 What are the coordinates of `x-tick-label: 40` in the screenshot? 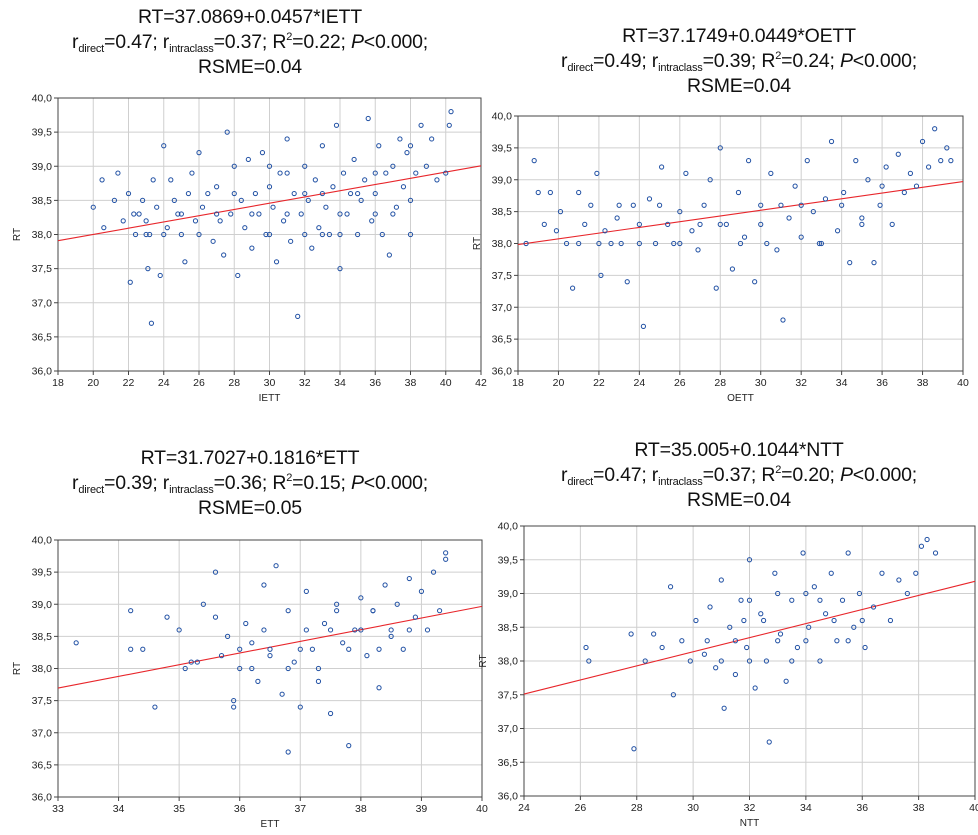 It's located at (446, 383).